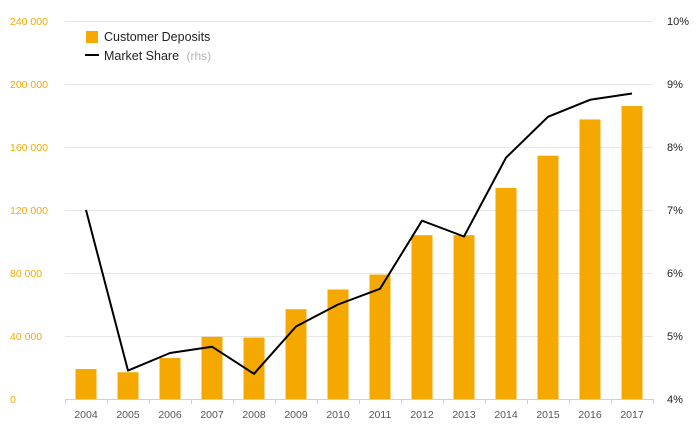  Describe the element at coordinates (157, 37) in the screenshot. I see `legend-label-customer-deposits: Customer Deposits` at that location.